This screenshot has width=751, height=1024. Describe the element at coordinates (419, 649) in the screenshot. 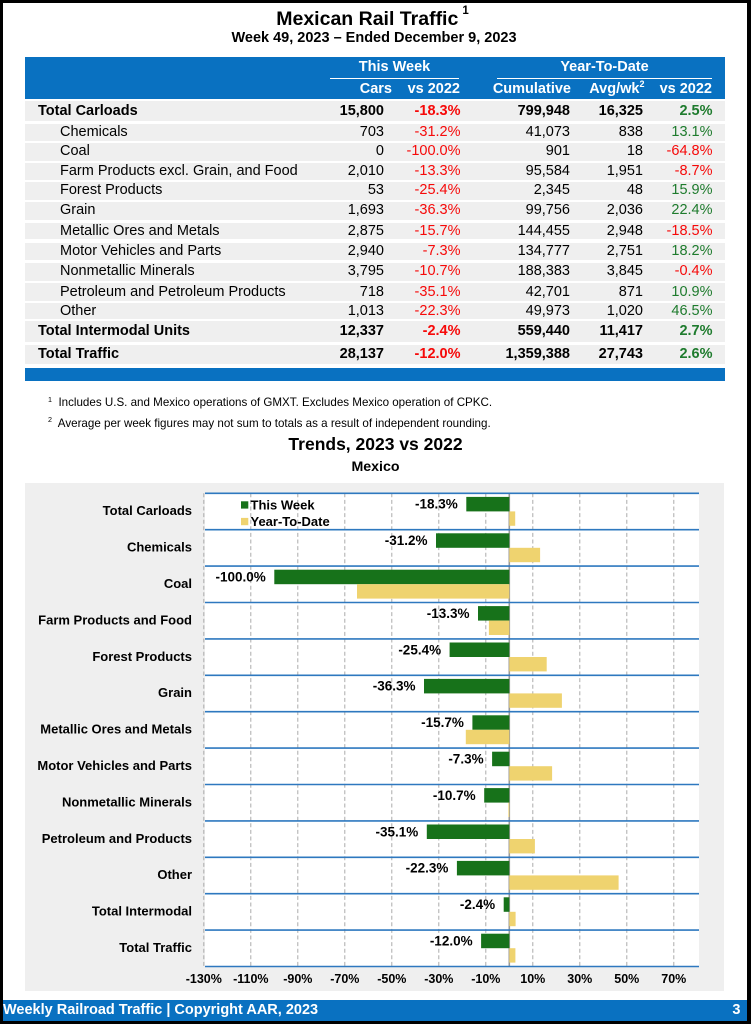

I see `svg-text: -25.4%` at that location.